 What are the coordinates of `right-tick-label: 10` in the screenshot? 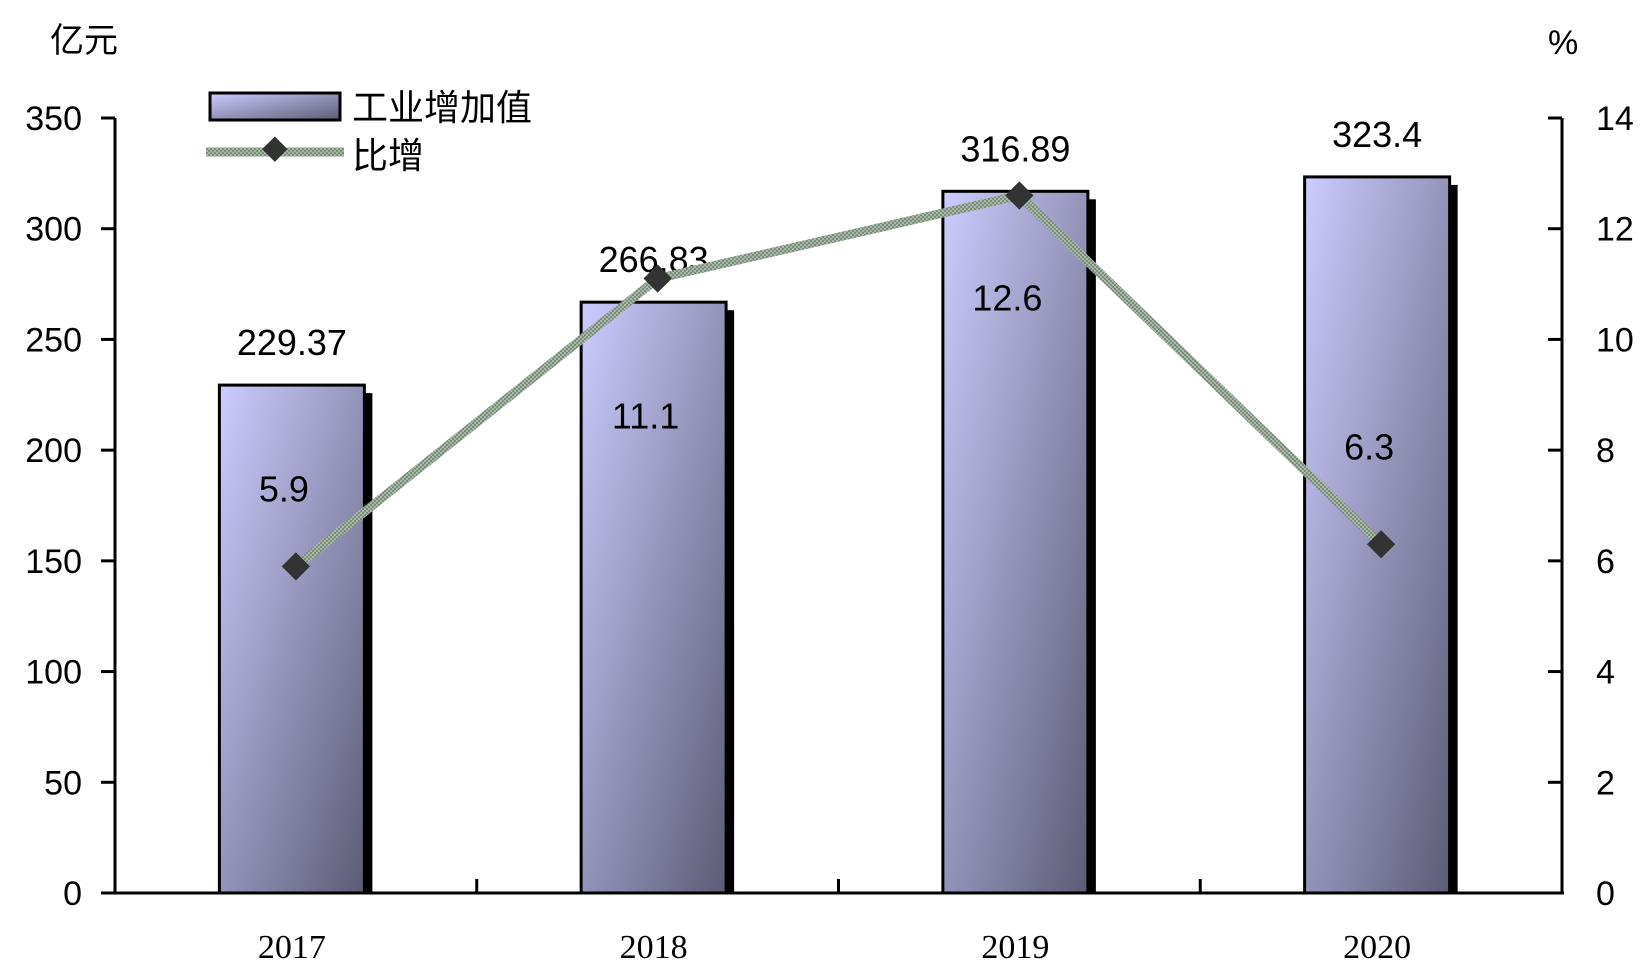 It's located at (1615, 340).